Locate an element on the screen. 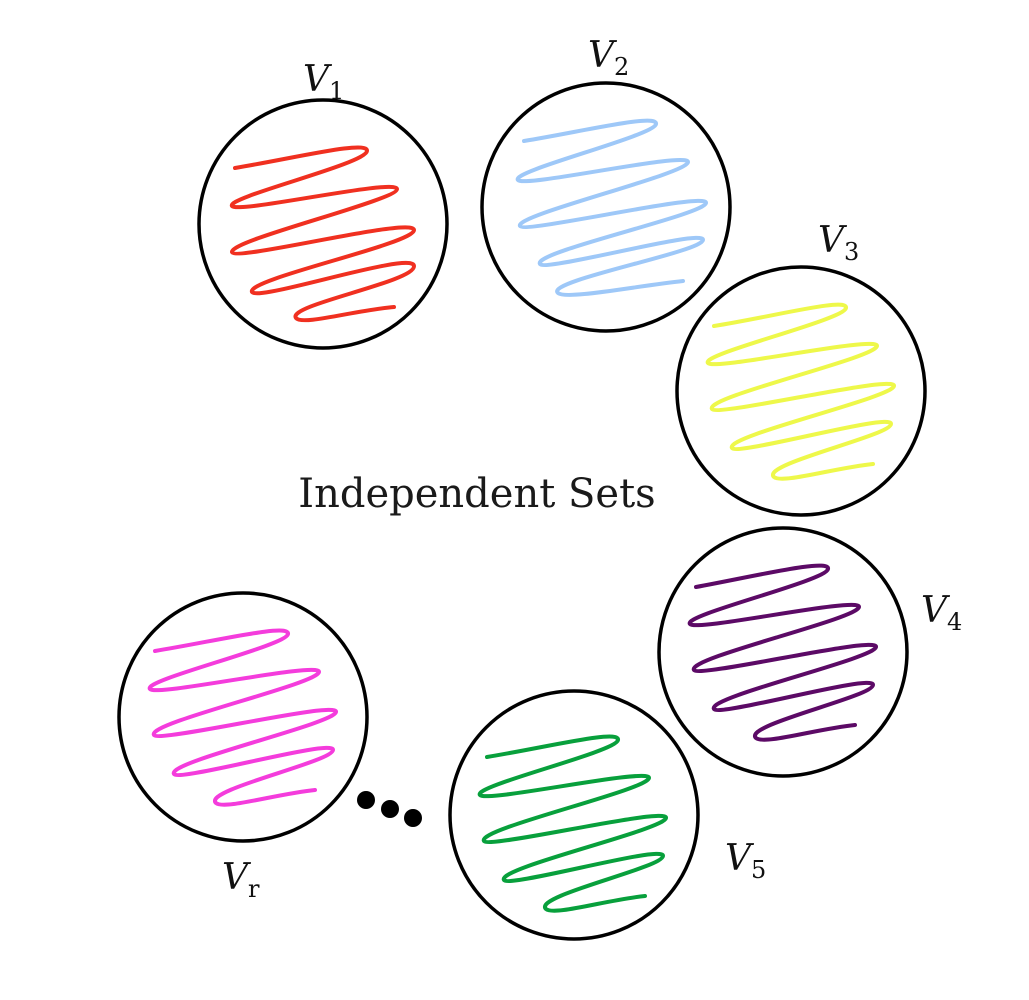  set-v4-scribble is located at coordinates (783, 652).